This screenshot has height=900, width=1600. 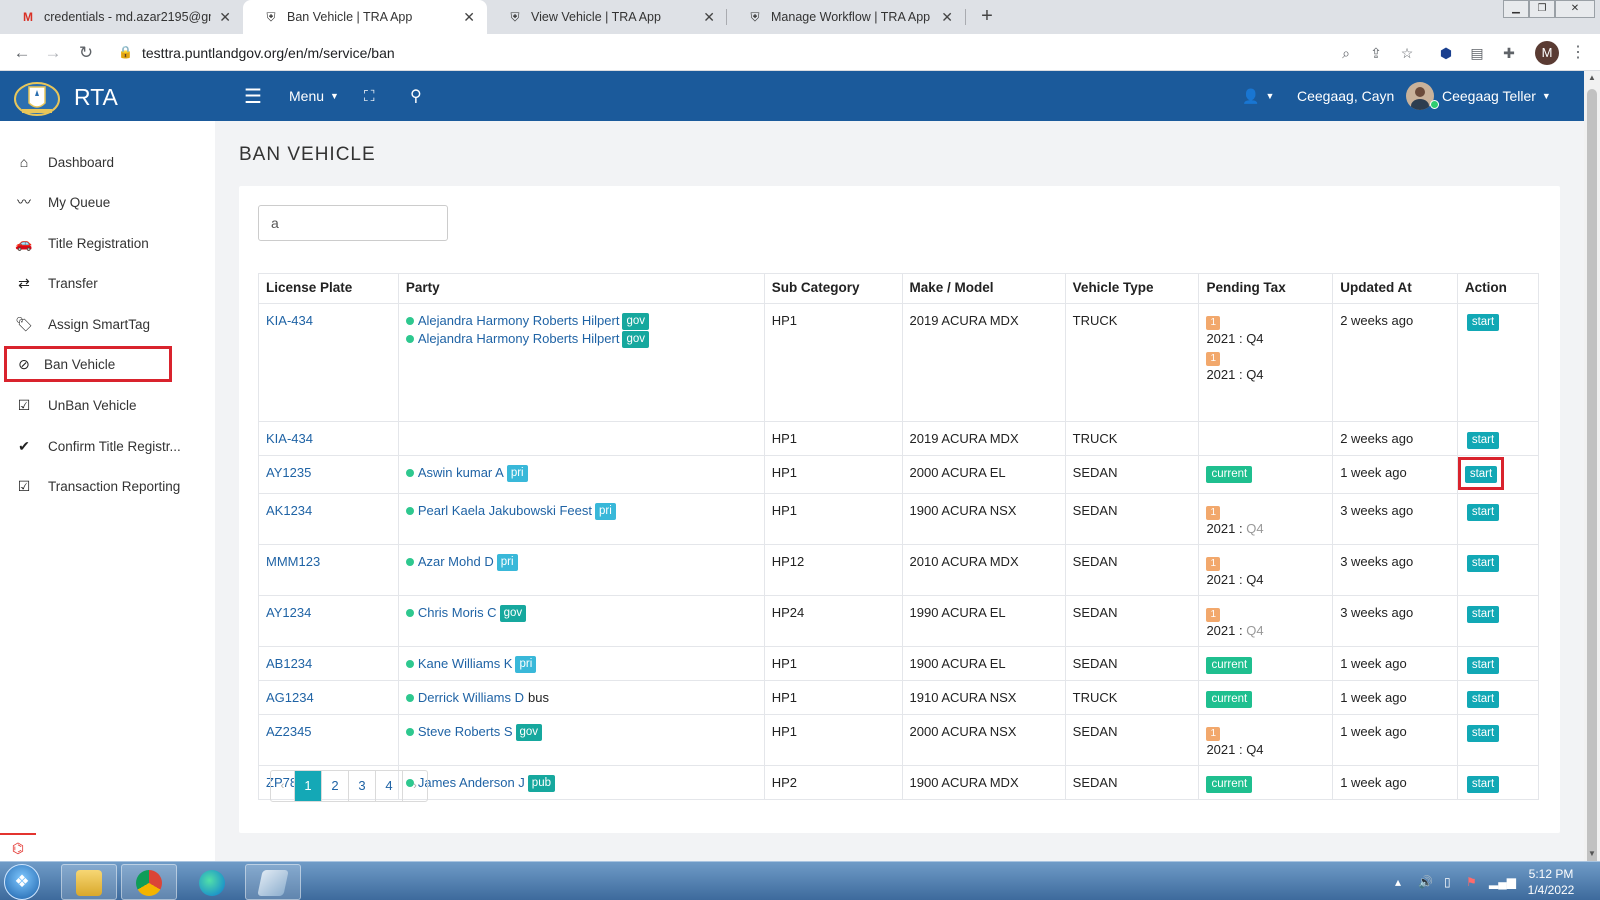 What do you see at coordinates (1509, 53) in the screenshot?
I see `extensions-puzzle-icon: ✚` at bounding box center [1509, 53].